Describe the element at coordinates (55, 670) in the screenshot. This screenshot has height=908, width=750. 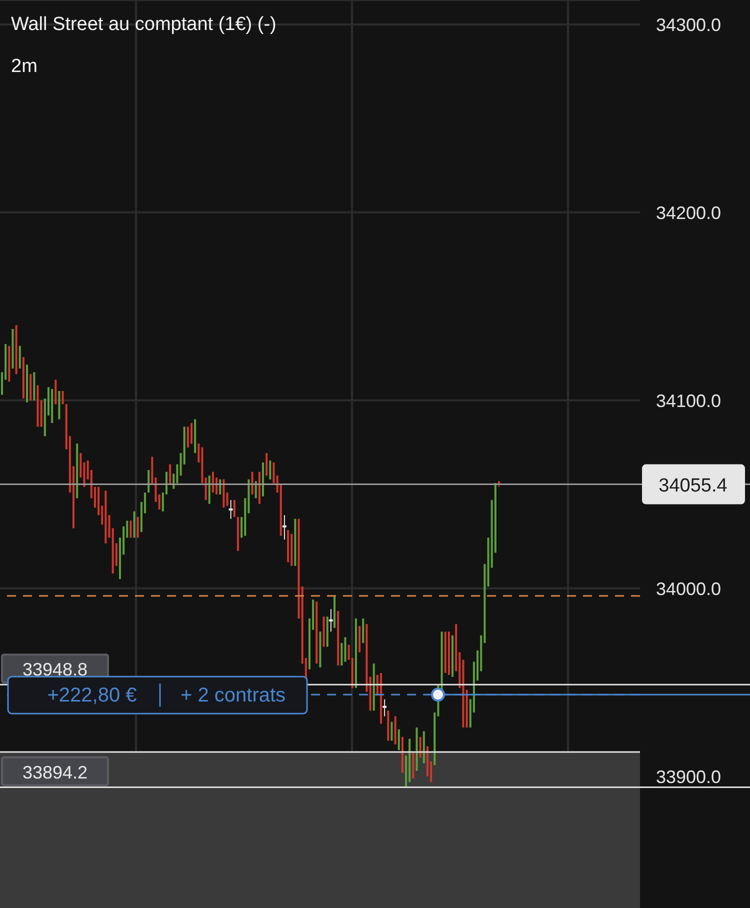
I see `ref-line-label: 33948.8` at that location.